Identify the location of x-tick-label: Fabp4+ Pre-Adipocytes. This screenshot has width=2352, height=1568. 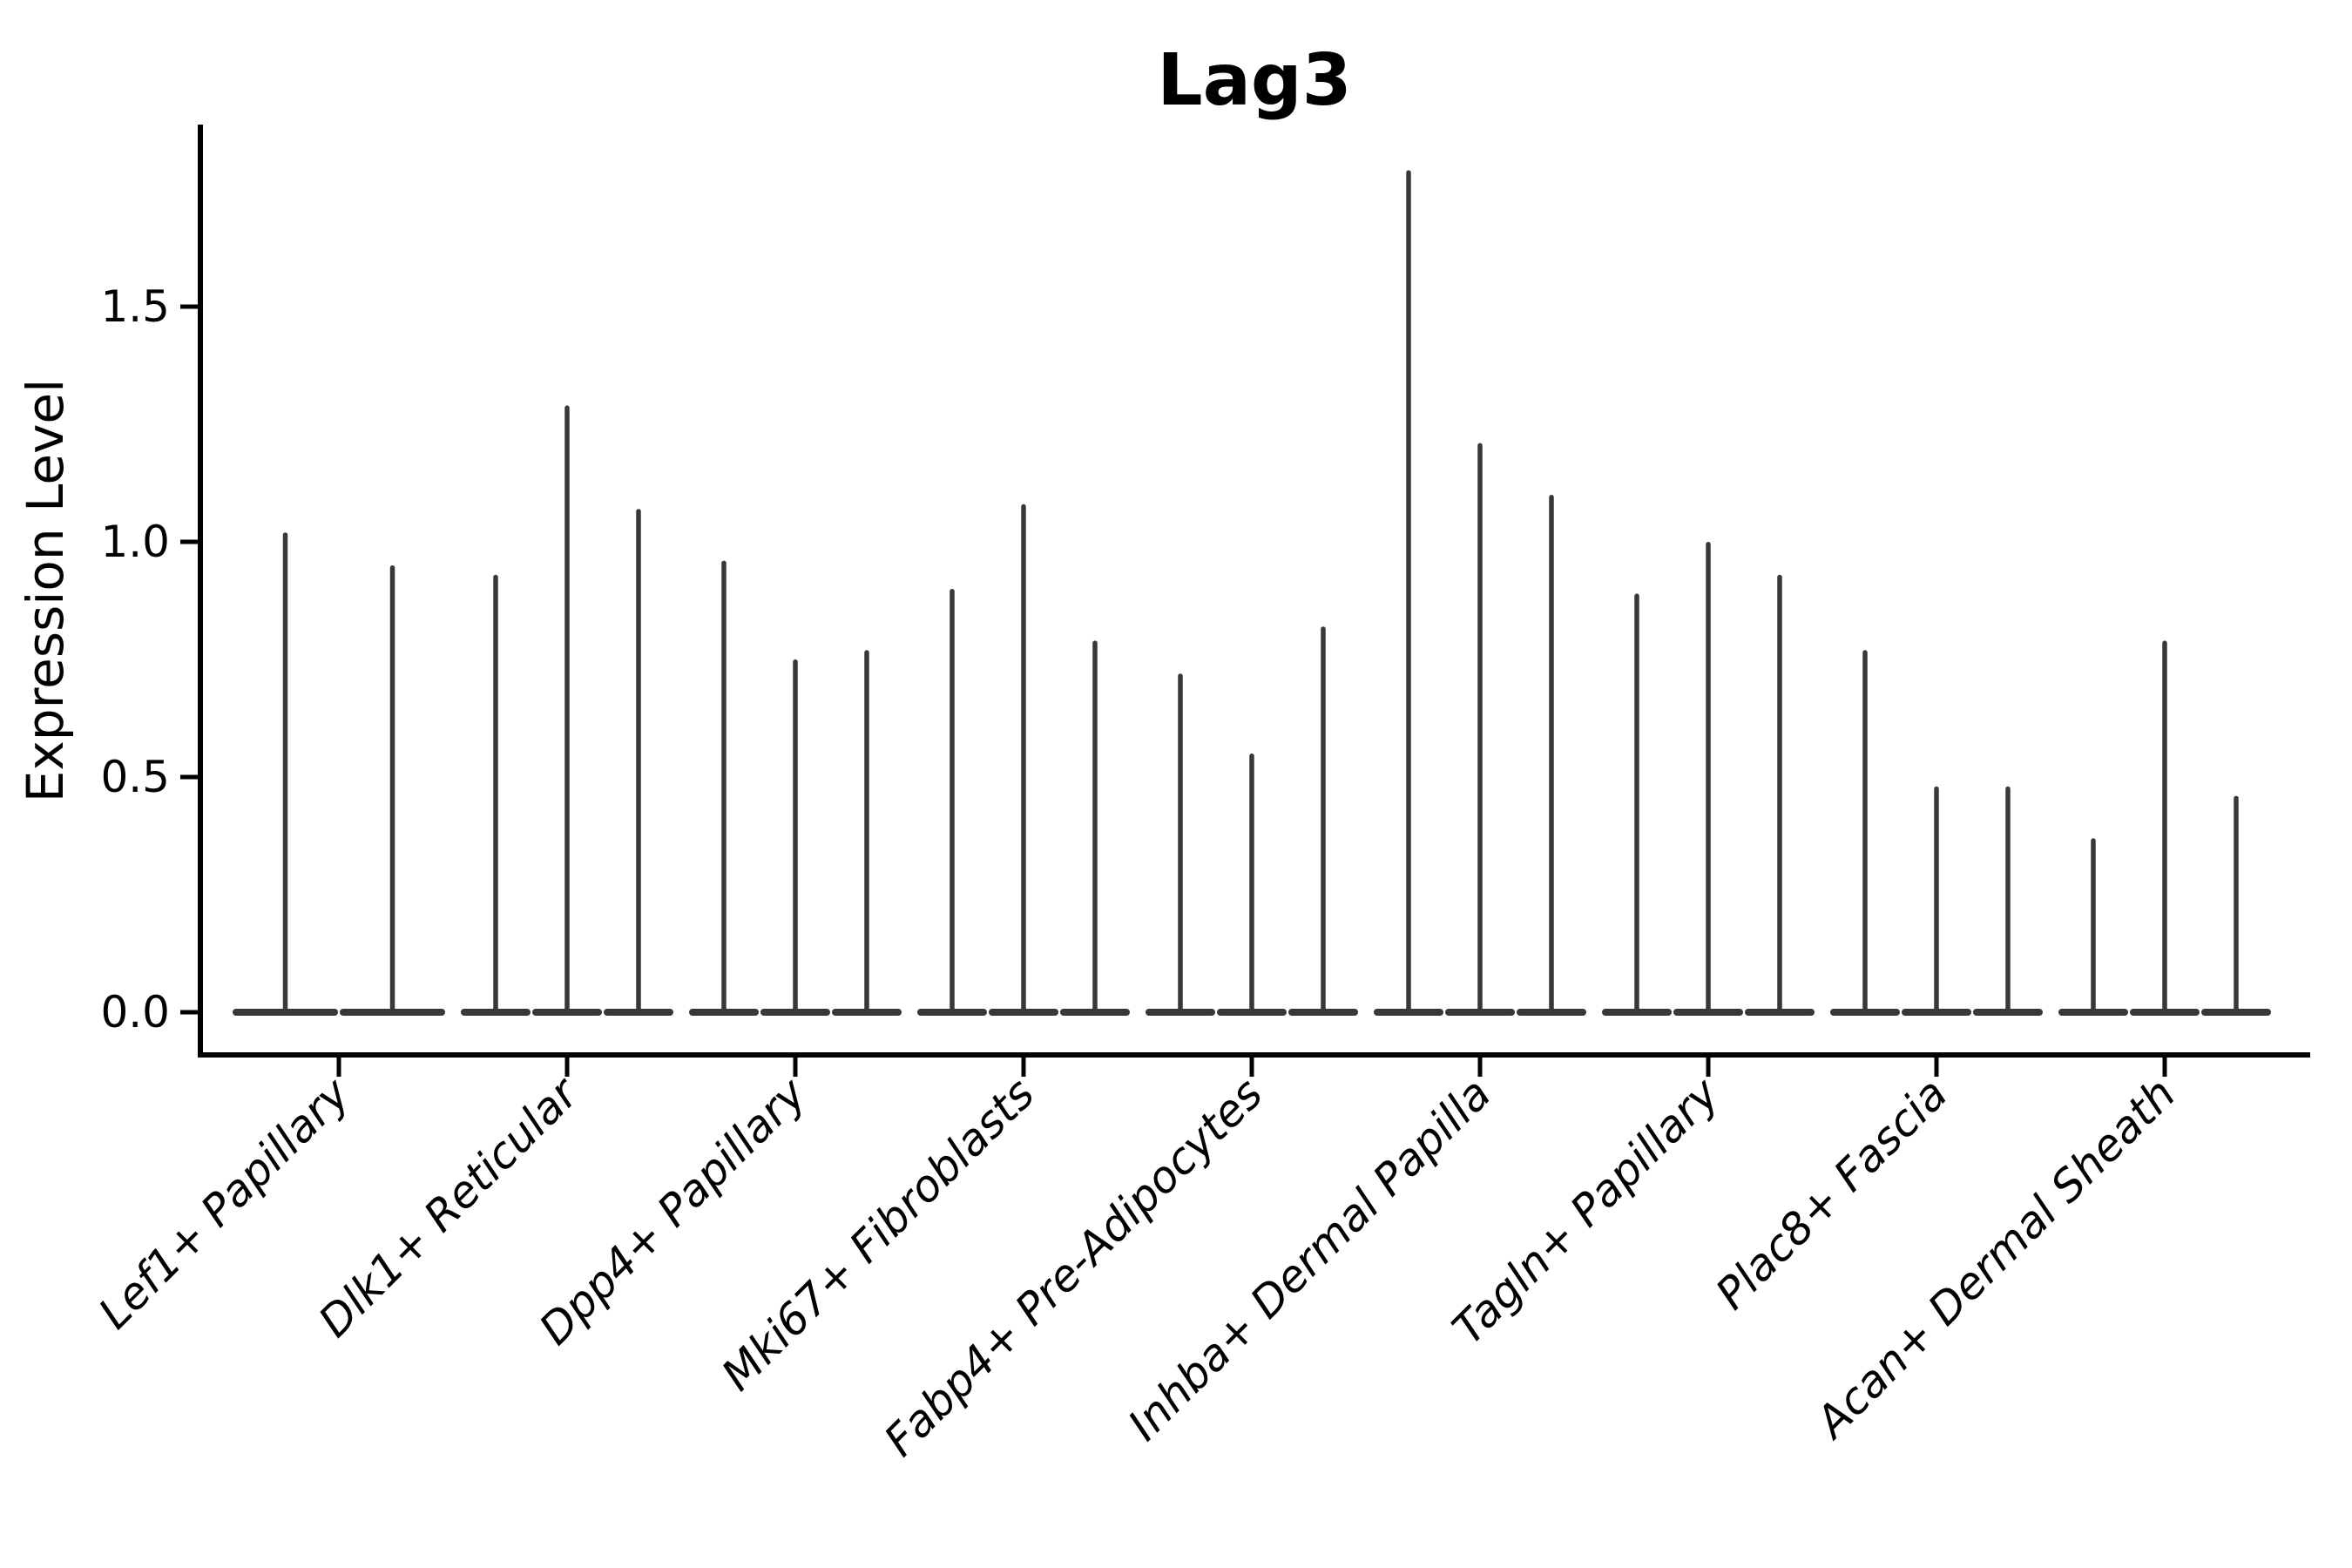
(1074, 1267).